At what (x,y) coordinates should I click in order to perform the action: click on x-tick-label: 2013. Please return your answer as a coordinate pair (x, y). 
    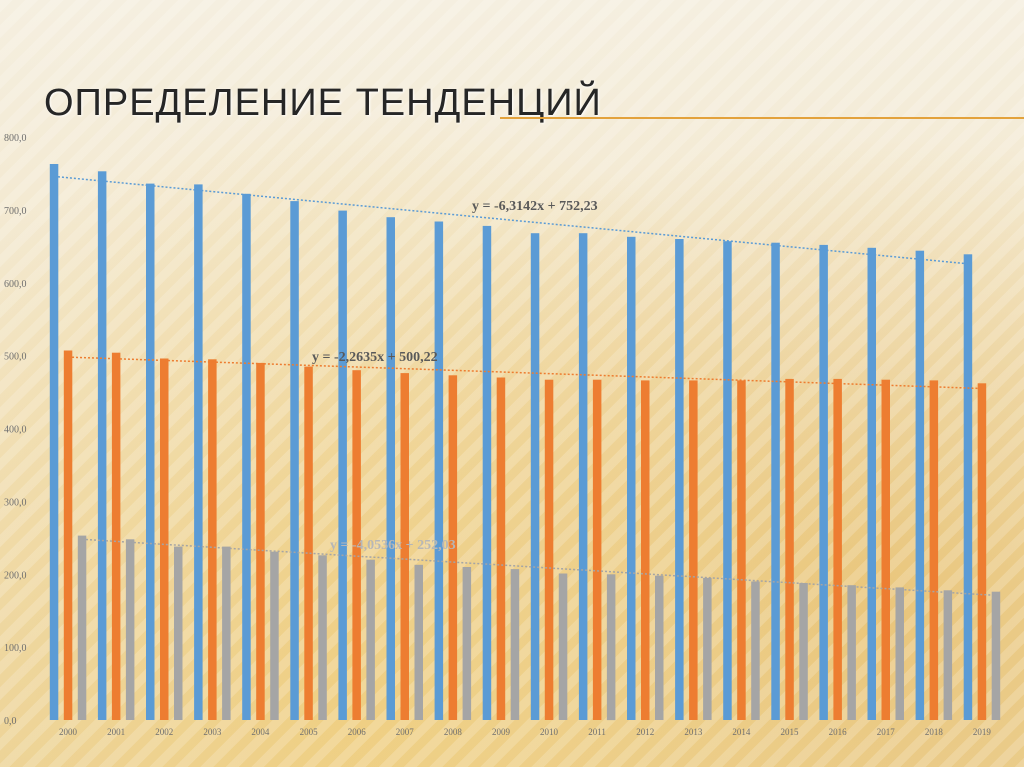
    Looking at the image, I should click on (693, 732).